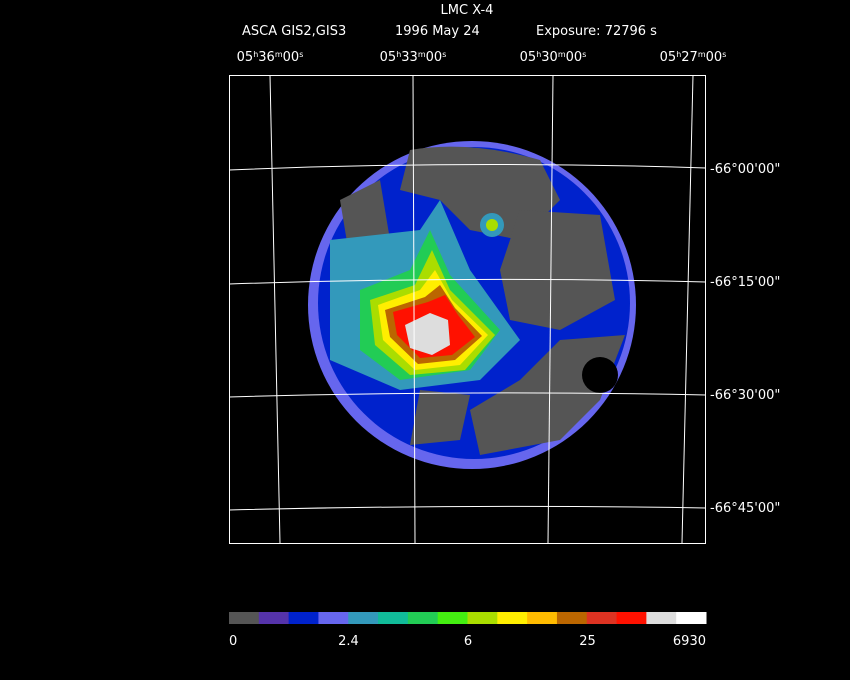 The image size is (850, 680). What do you see at coordinates (689, 641) in the screenshot?
I see `colorbar-label: 6930` at bounding box center [689, 641].